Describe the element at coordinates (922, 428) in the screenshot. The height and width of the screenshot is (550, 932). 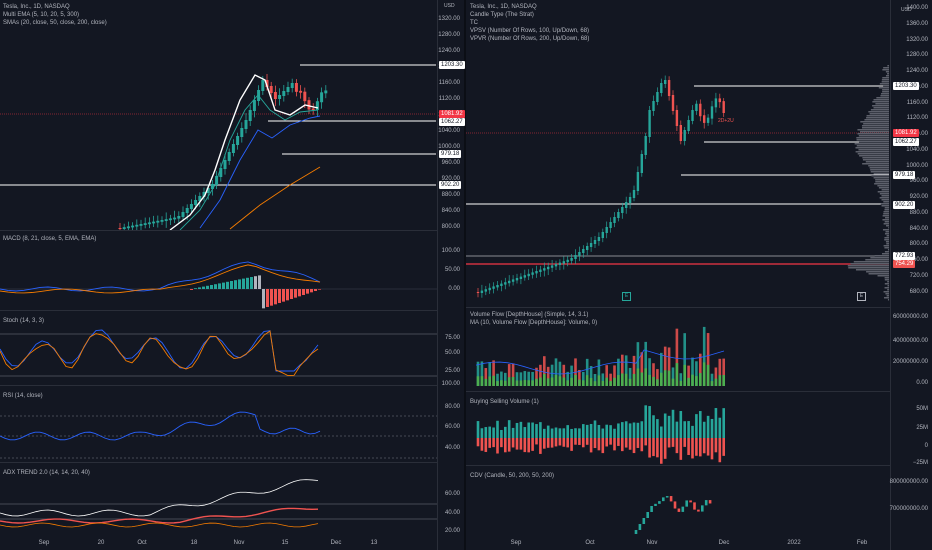
I see `price-tick-label: 25M` at that location.